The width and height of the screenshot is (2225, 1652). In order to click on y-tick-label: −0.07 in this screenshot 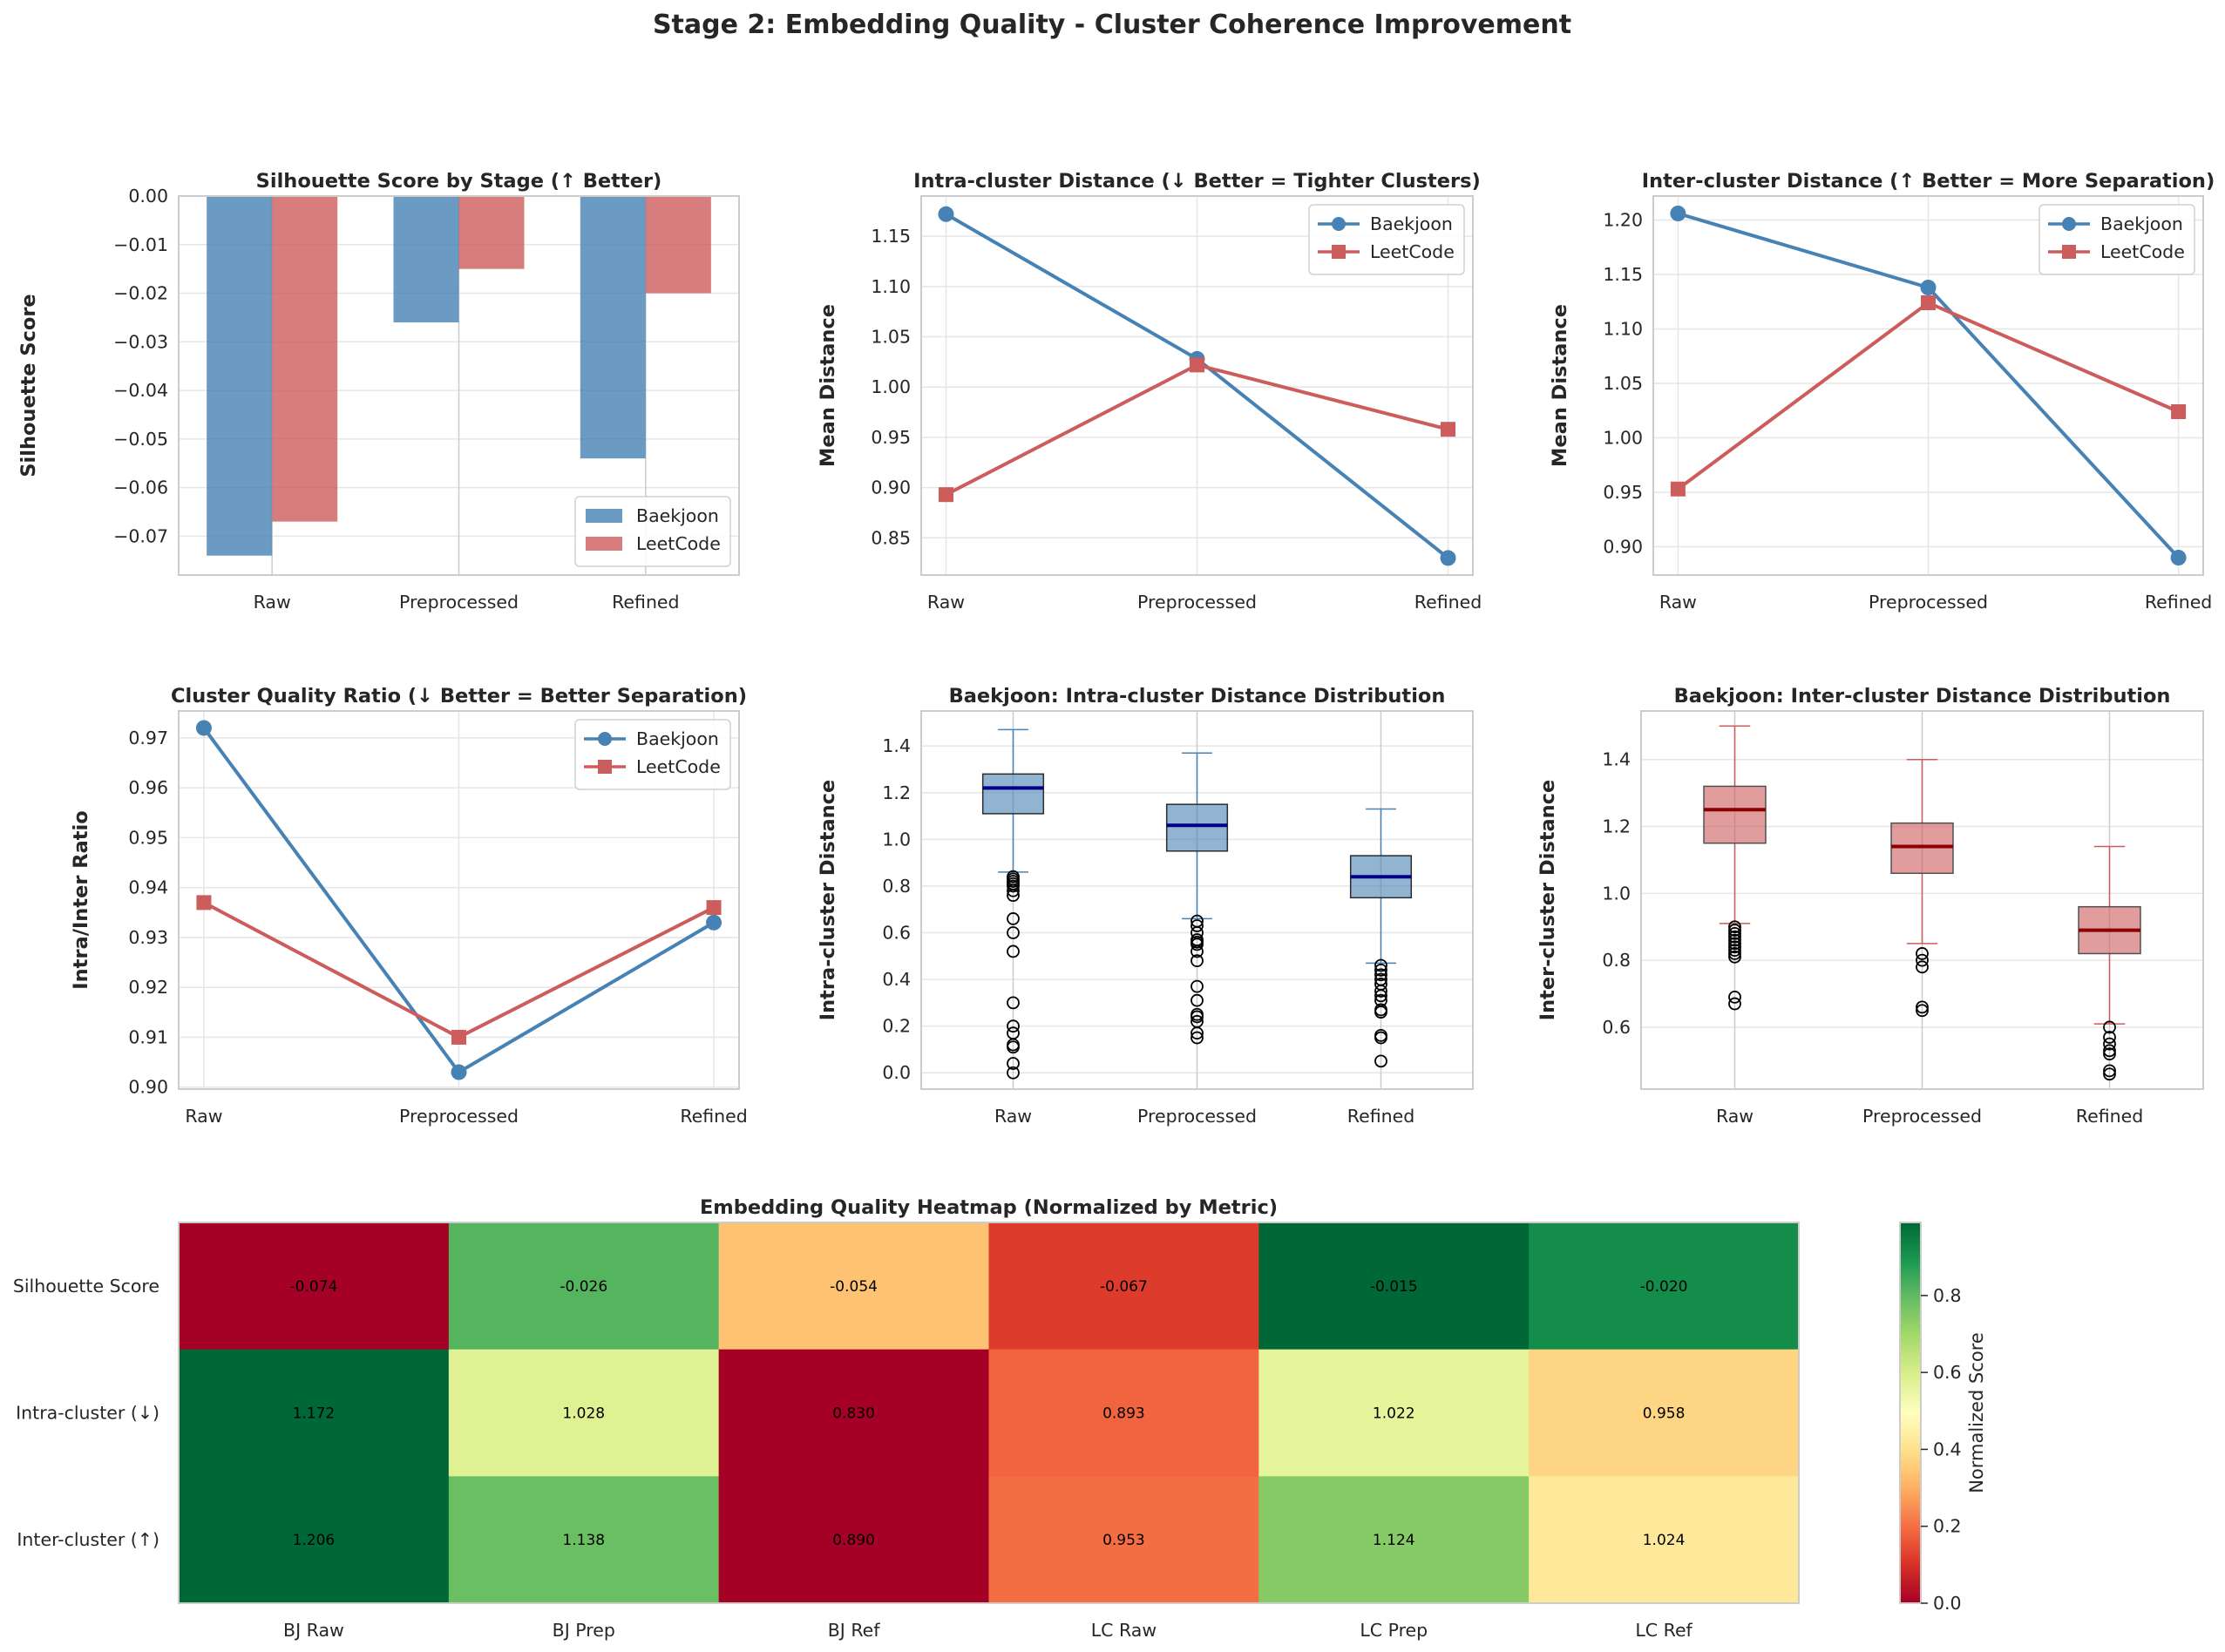, I will do `click(141, 535)`.